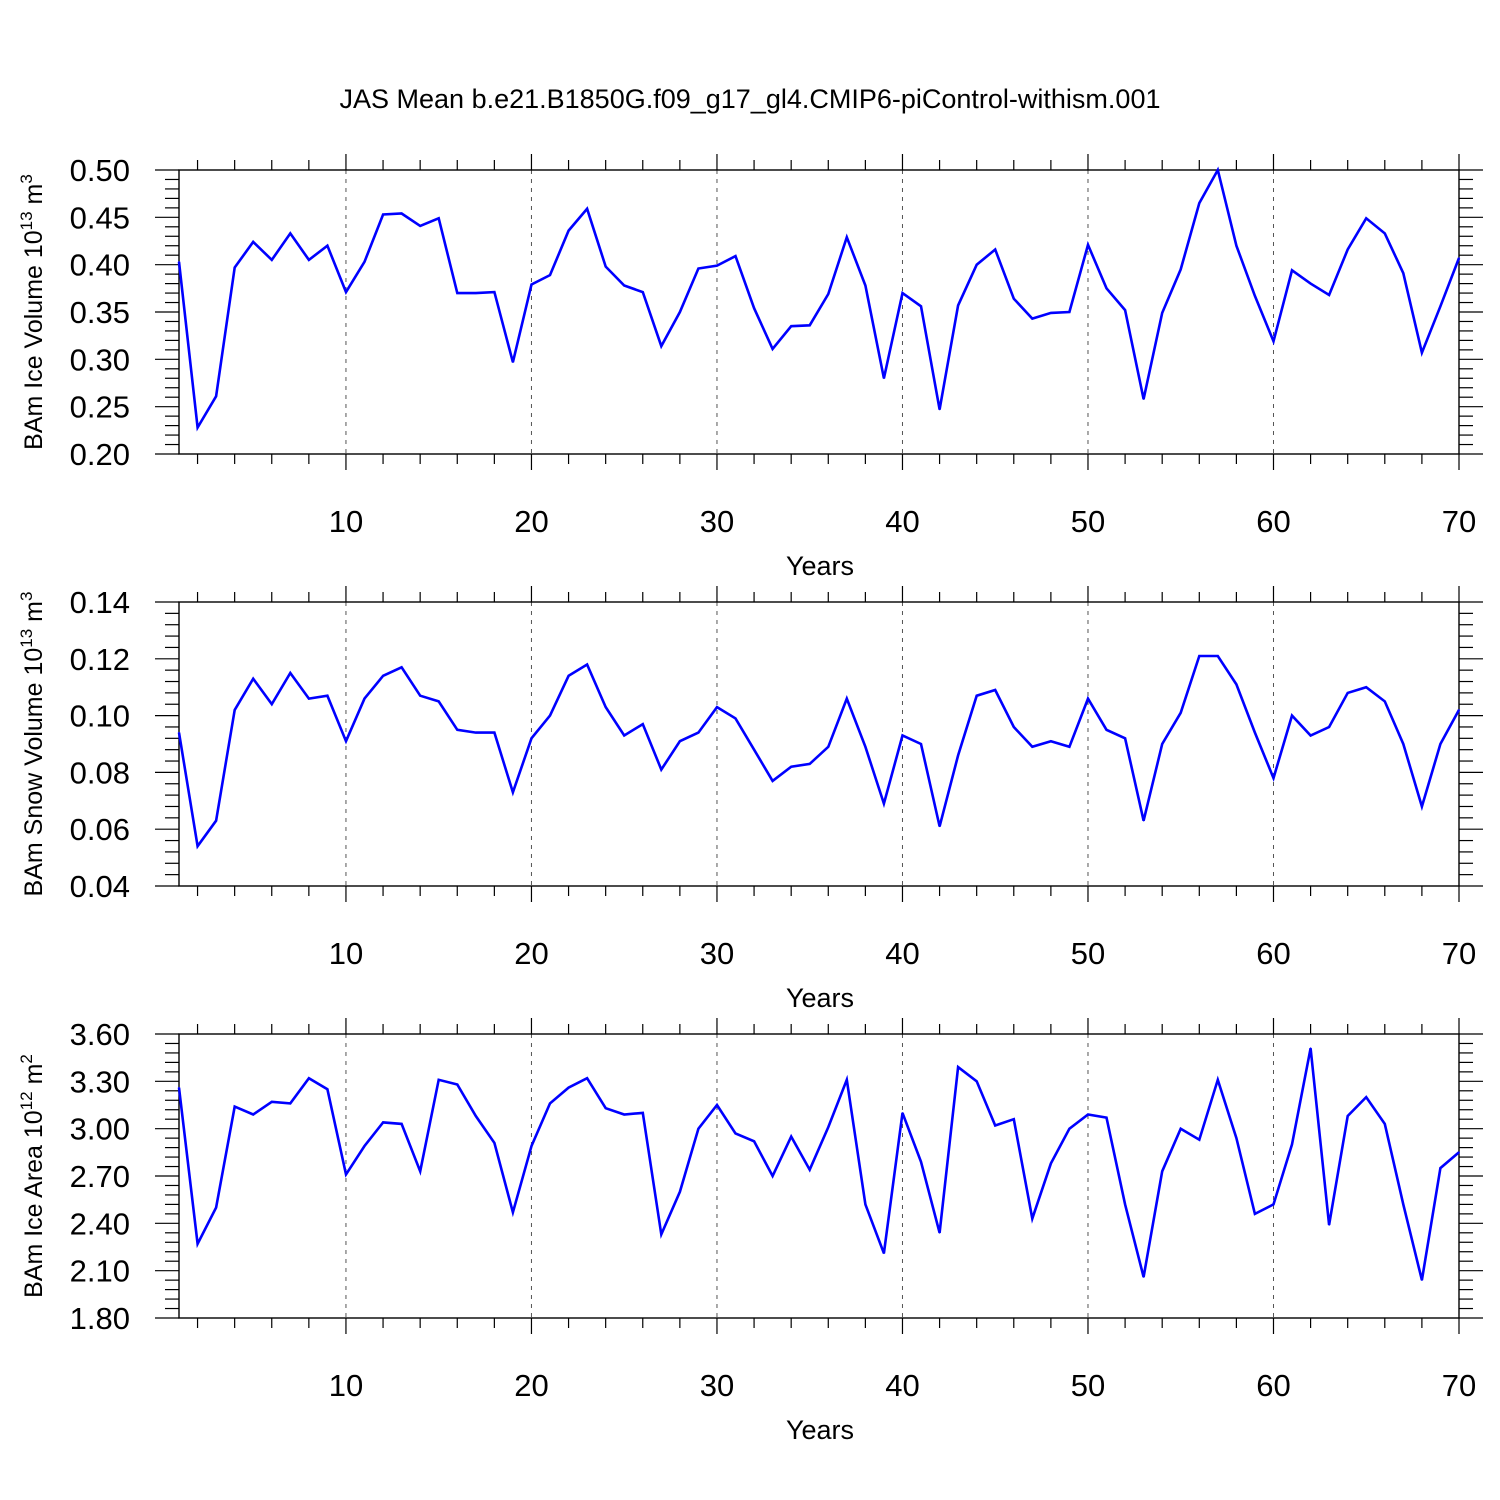  Describe the element at coordinates (100, 602) in the screenshot. I see `y-tick-label: 0.14` at that location.